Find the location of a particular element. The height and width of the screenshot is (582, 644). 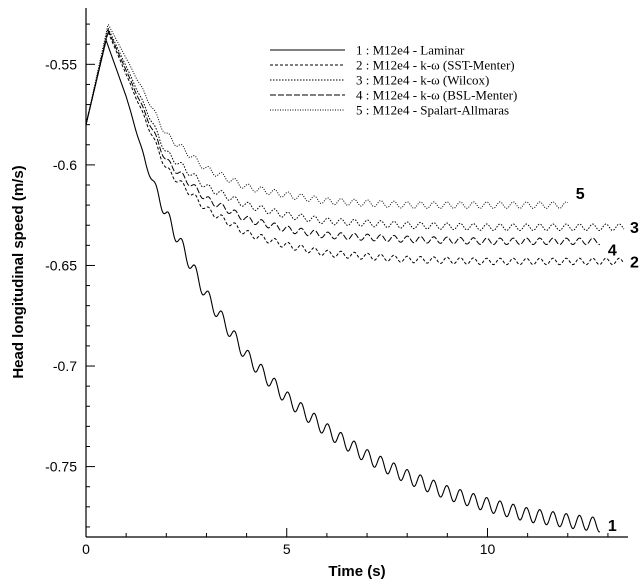

y-tick-label: -0.6 is located at coordinates (65, 165).